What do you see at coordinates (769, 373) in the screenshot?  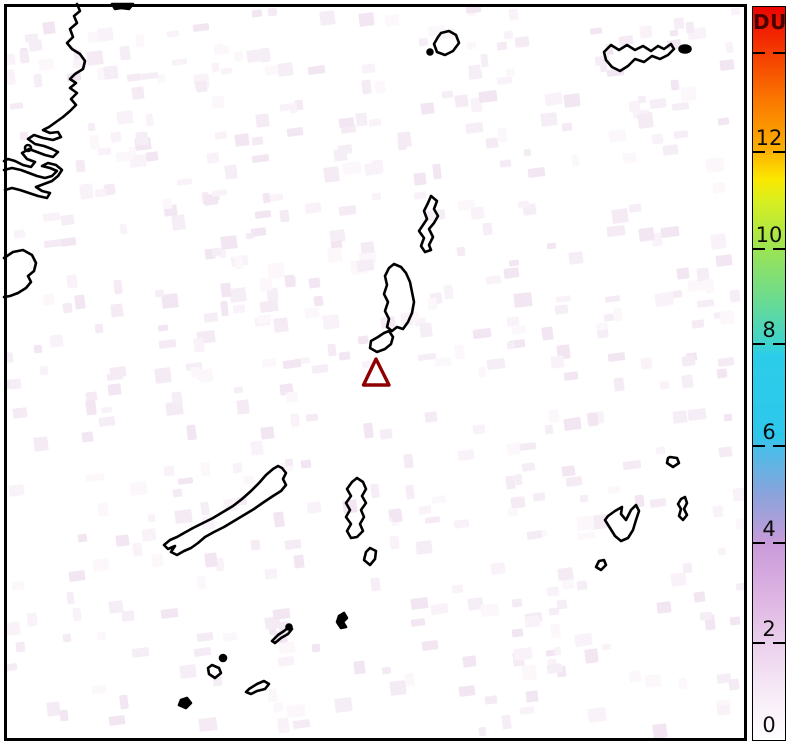 I see `colorbar: DU 12 10 8 6 4 2 0` at bounding box center [769, 373].